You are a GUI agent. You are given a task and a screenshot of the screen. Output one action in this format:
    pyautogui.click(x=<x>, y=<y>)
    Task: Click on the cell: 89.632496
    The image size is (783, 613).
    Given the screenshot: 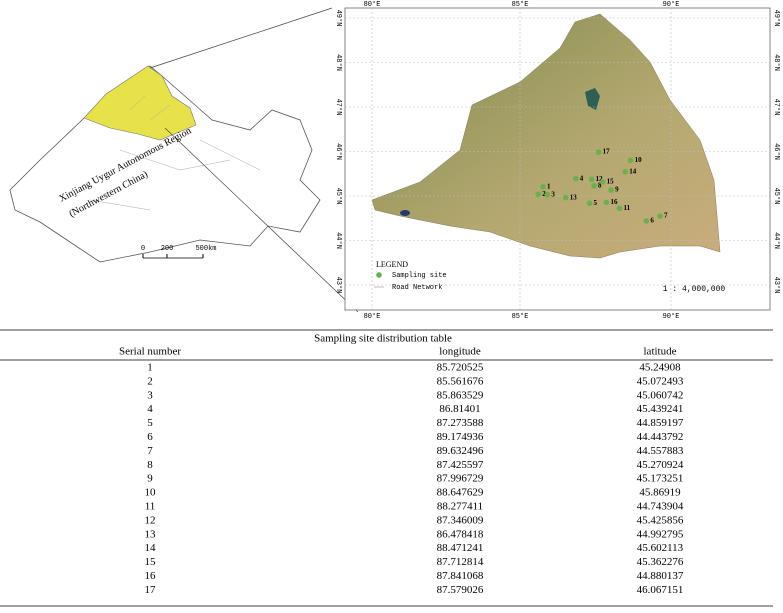 What is the action you would take?
    pyautogui.click(x=460, y=451)
    